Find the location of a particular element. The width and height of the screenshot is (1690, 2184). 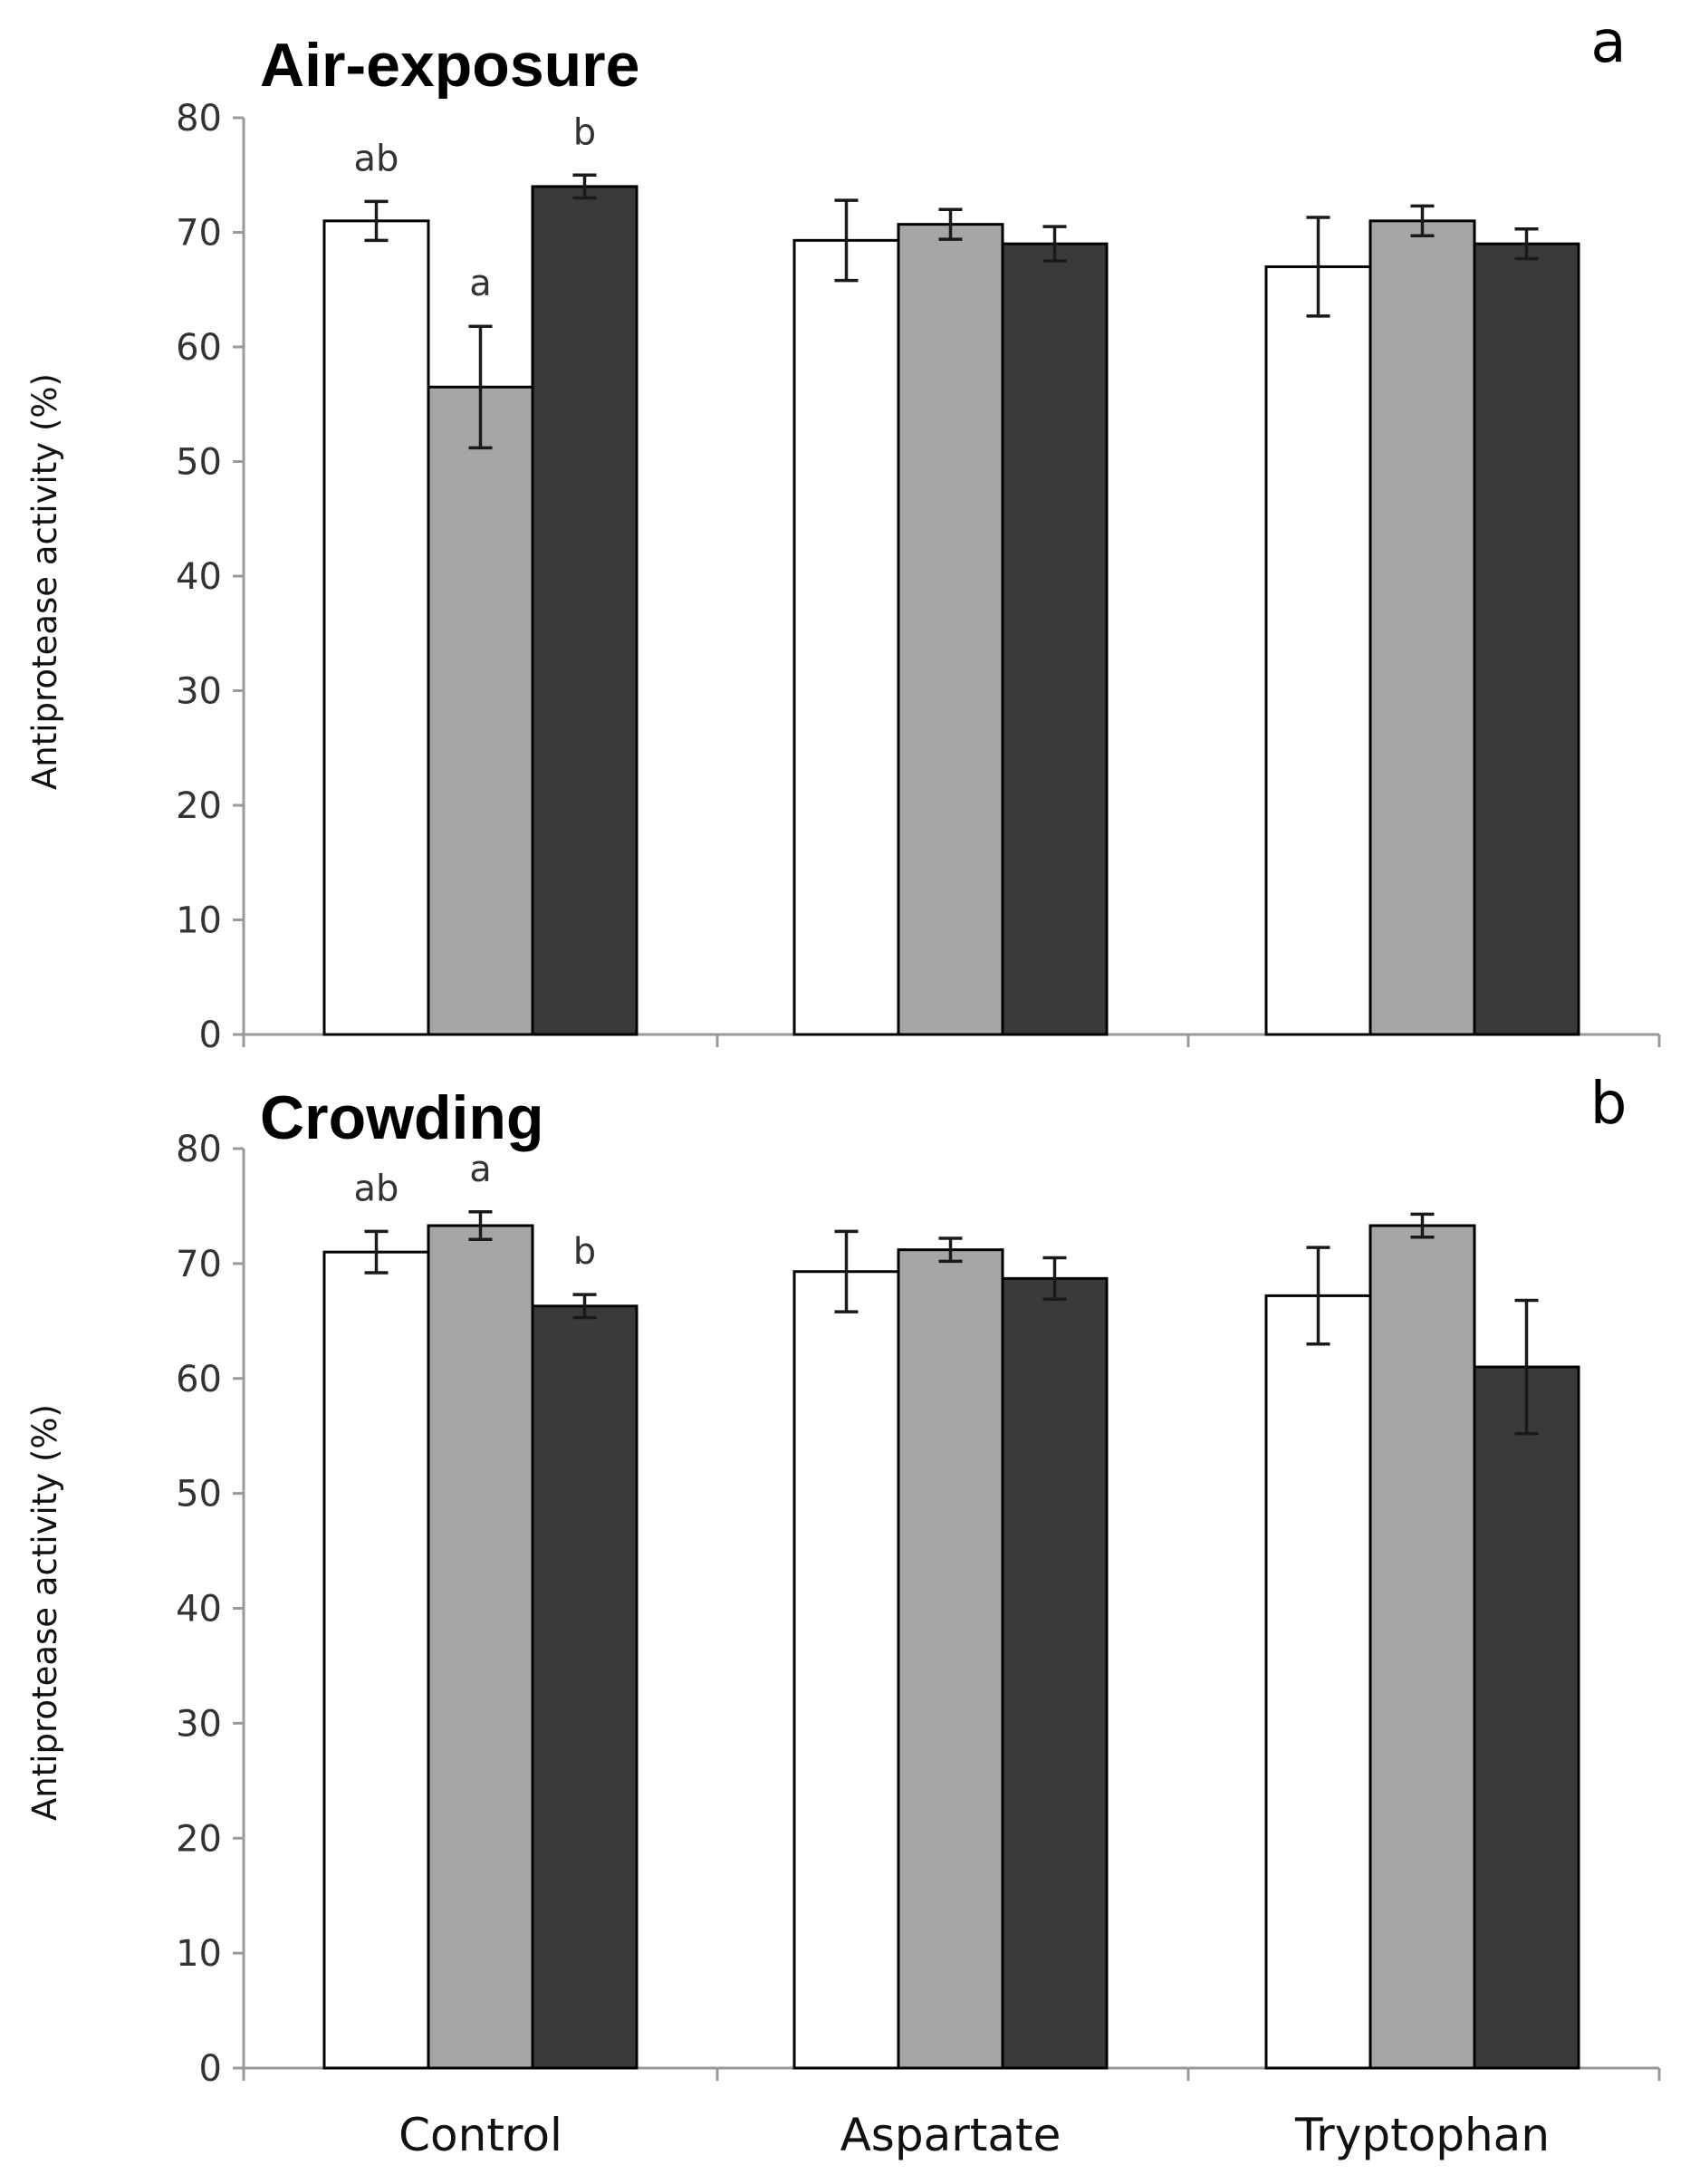

x-tick-label: Aspartate is located at coordinates (950, 2135).